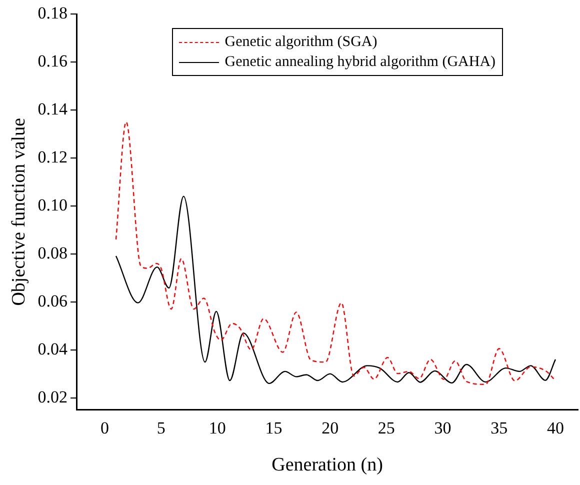 The image size is (580, 485). Describe the element at coordinates (217, 428) in the screenshot. I see `x-tick-label: 10` at that location.